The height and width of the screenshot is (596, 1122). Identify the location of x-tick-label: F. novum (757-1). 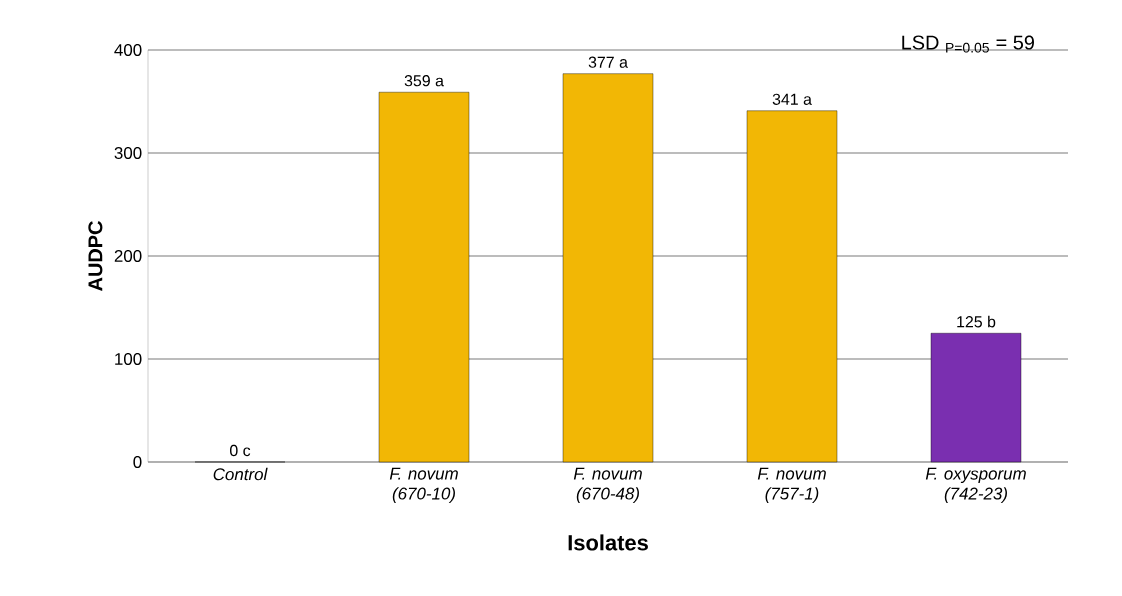
(791, 485).